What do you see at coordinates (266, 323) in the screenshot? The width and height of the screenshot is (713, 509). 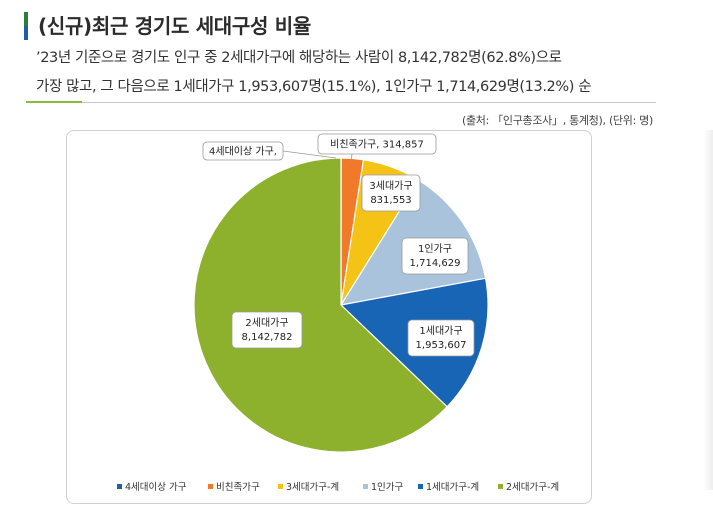 I see `data-label-name-5: 2세대가구` at bounding box center [266, 323].